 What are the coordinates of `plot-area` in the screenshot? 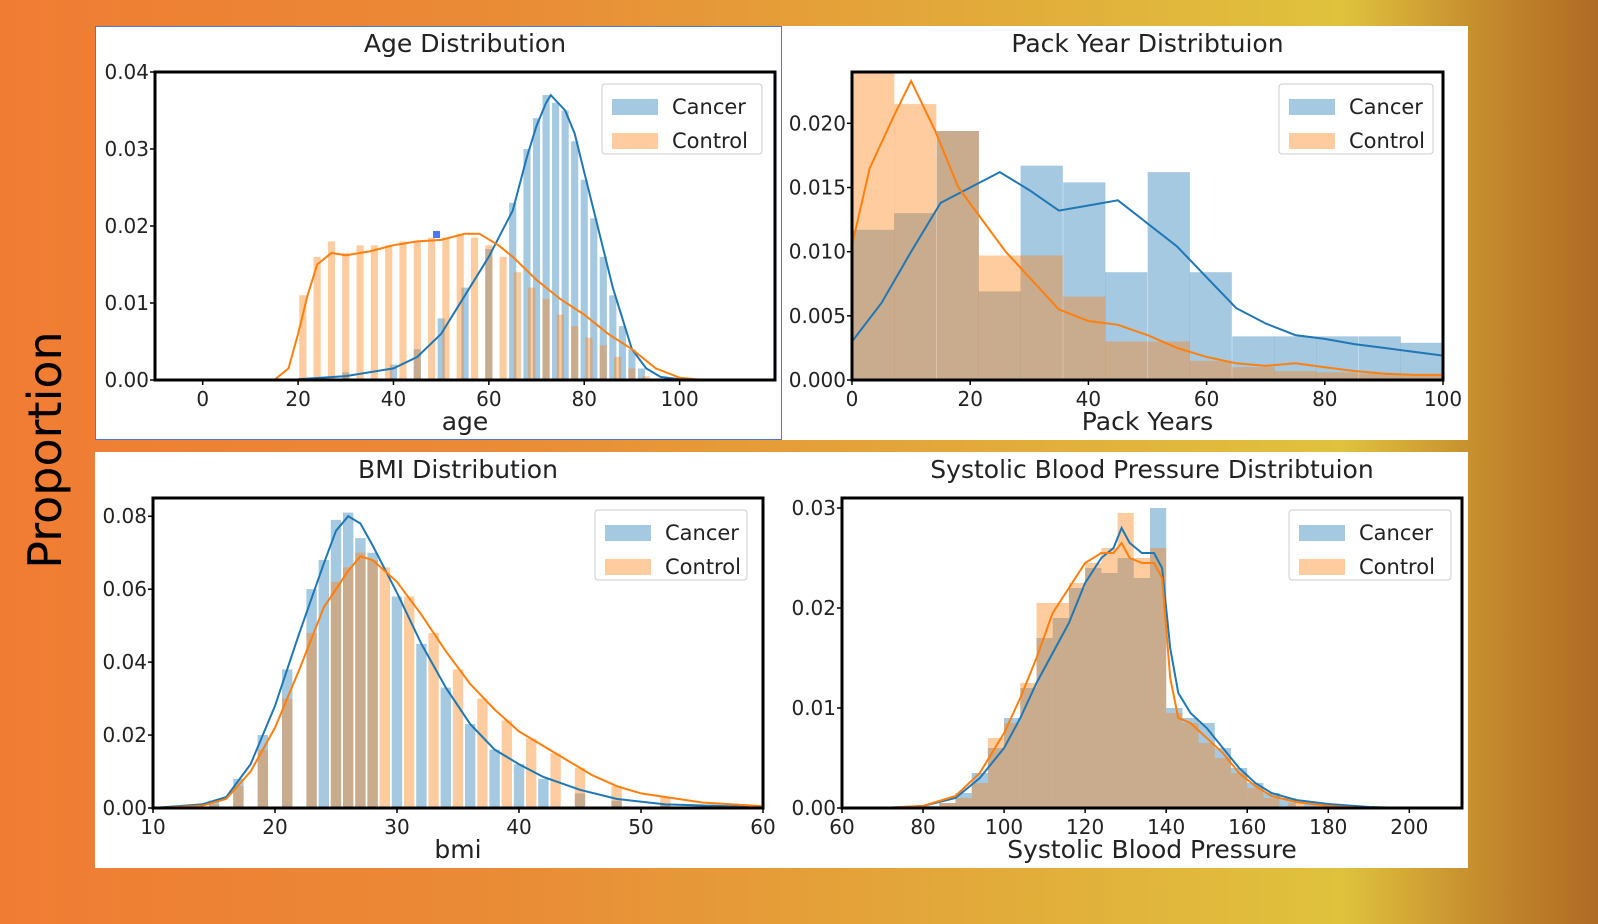 It's located at (488, 236).